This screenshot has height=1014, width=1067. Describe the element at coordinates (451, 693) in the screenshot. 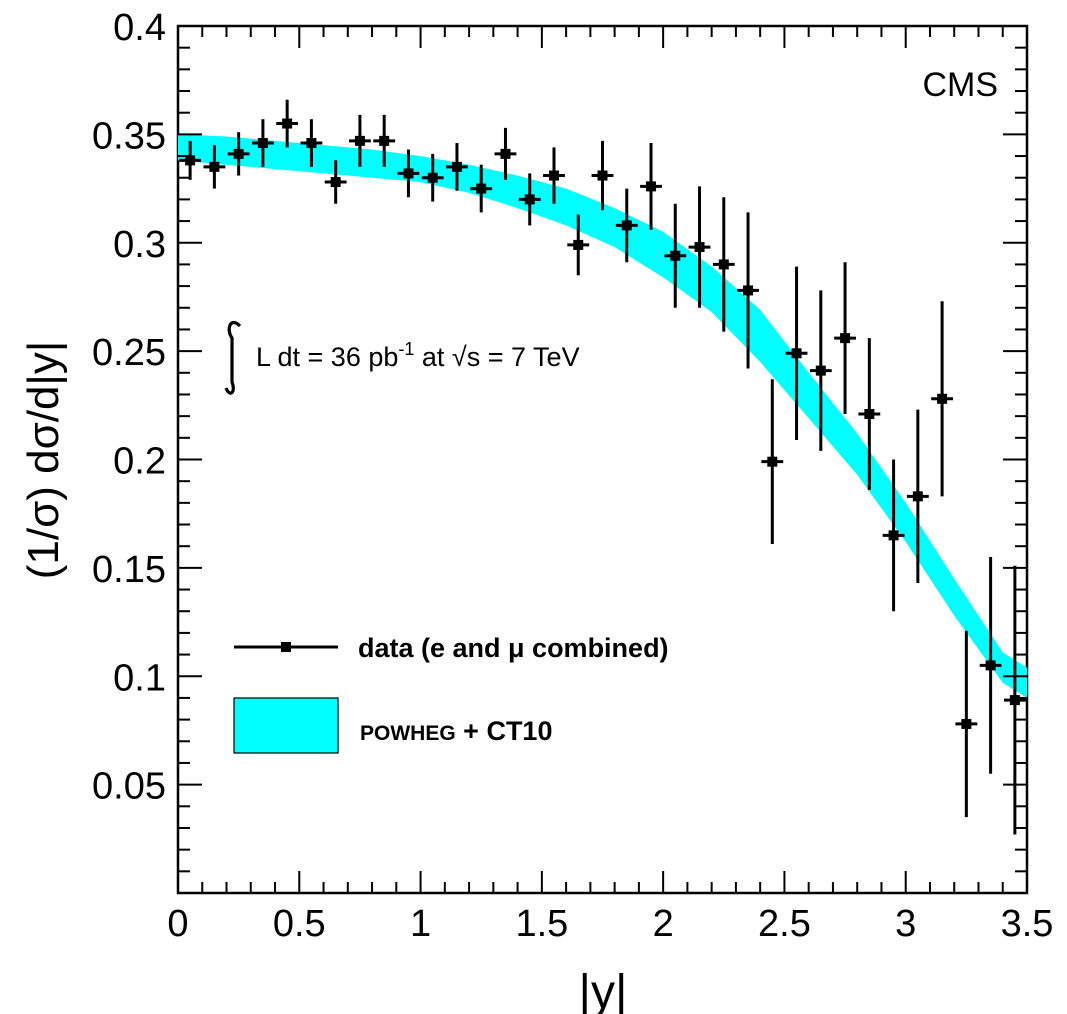

I see `legend: data (e and μ combined) POWHEG + CT10` at that location.